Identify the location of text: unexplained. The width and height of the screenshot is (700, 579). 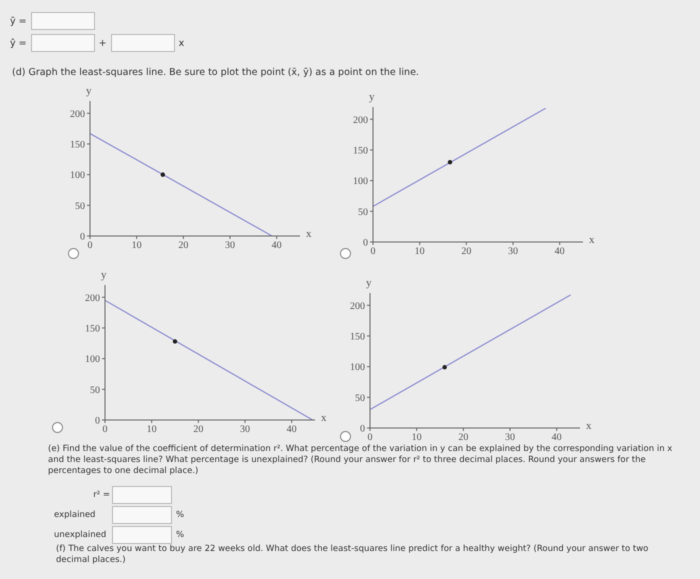
(81, 535).